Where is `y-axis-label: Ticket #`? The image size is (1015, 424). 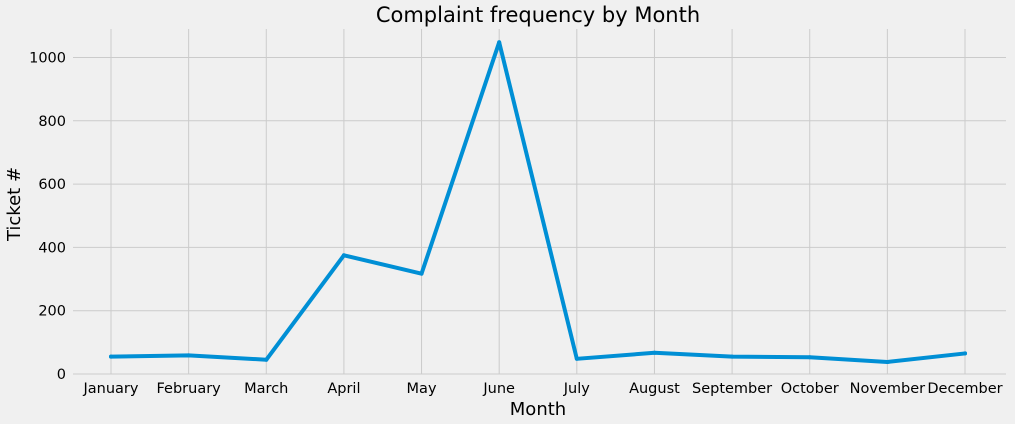
y-axis-label: Ticket # is located at coordinates (14, 204).